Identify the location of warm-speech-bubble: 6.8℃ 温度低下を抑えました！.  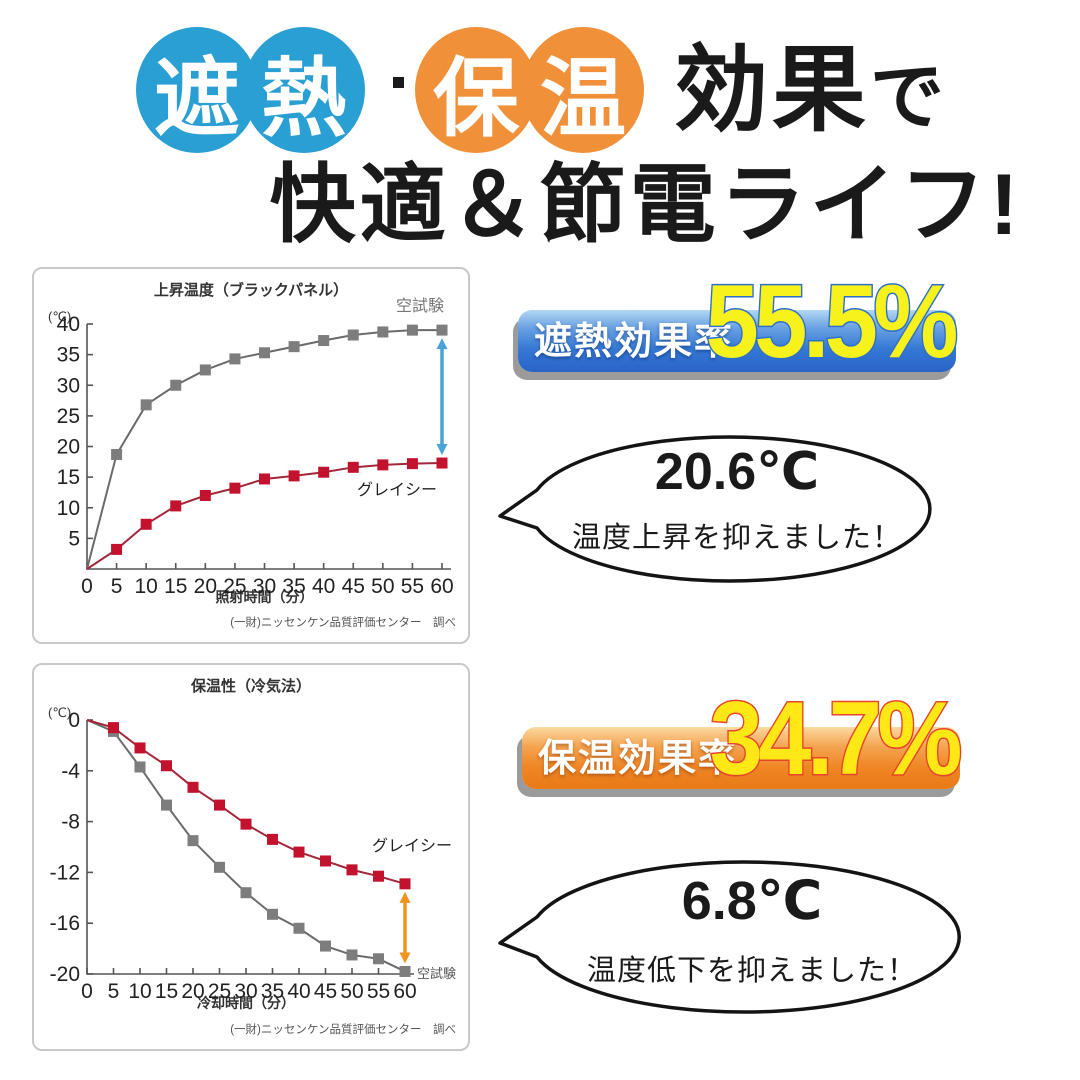
(732, 937).